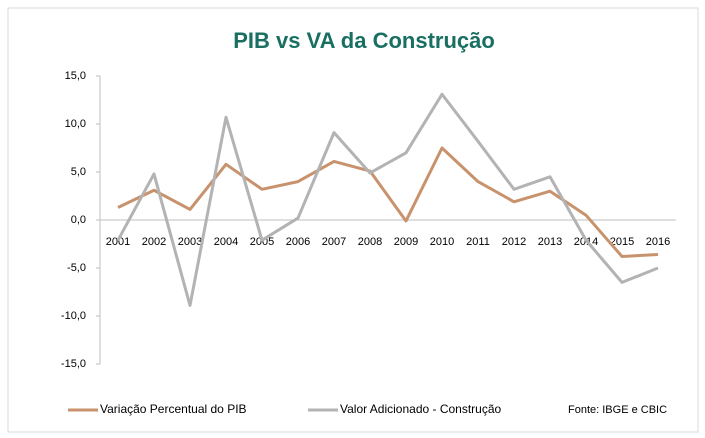  Describe the element at coordinates (73, 316) in the screenshot. I see `y-tick-label: -10,0` at that location.